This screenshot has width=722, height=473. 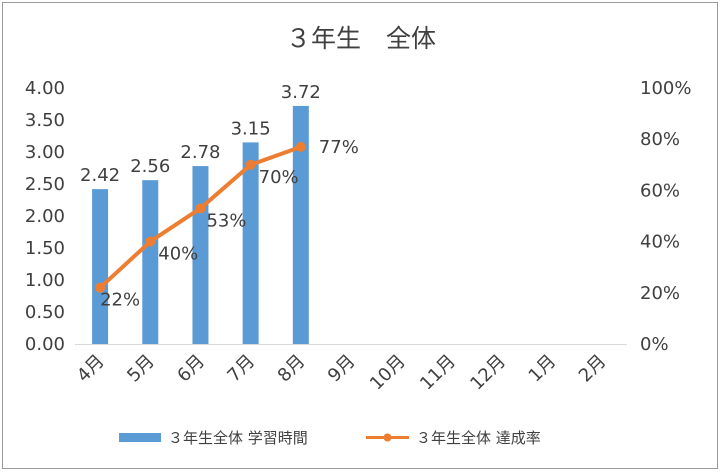 I want to click on left-tick-label: 0.00, so click(x=45, y=344).